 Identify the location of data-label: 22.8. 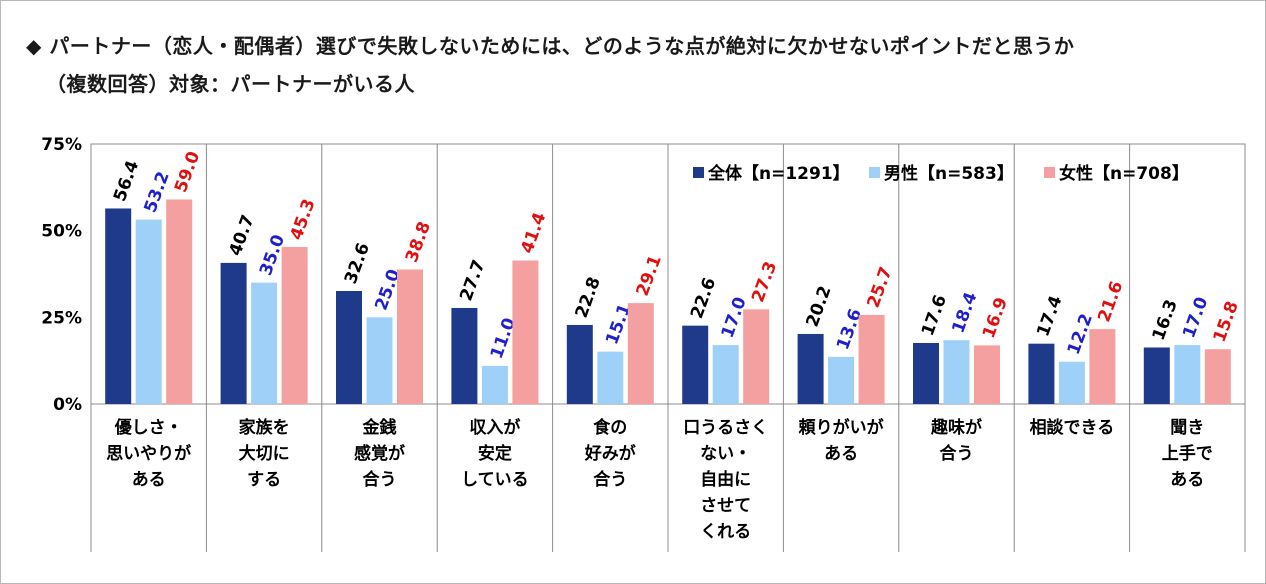
(588, 297).